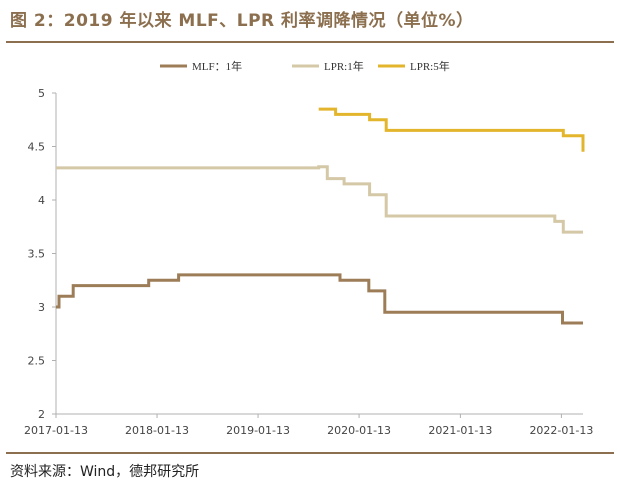  What do you see at coordinates (344, 66) in the screenshot?
I see `legend-label: LPR:1年` at bounding box center [344, 66].